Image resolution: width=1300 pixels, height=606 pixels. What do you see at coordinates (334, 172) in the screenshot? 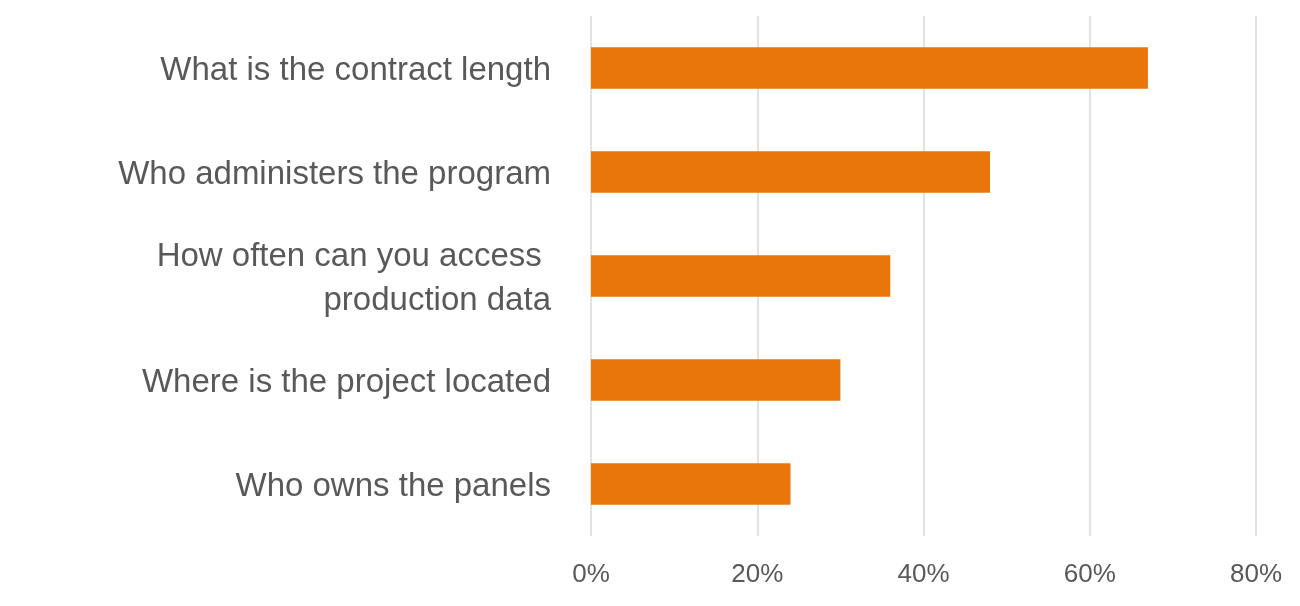
I see `y-tick-label: Who administers the program` at bounding box center [334, 172].